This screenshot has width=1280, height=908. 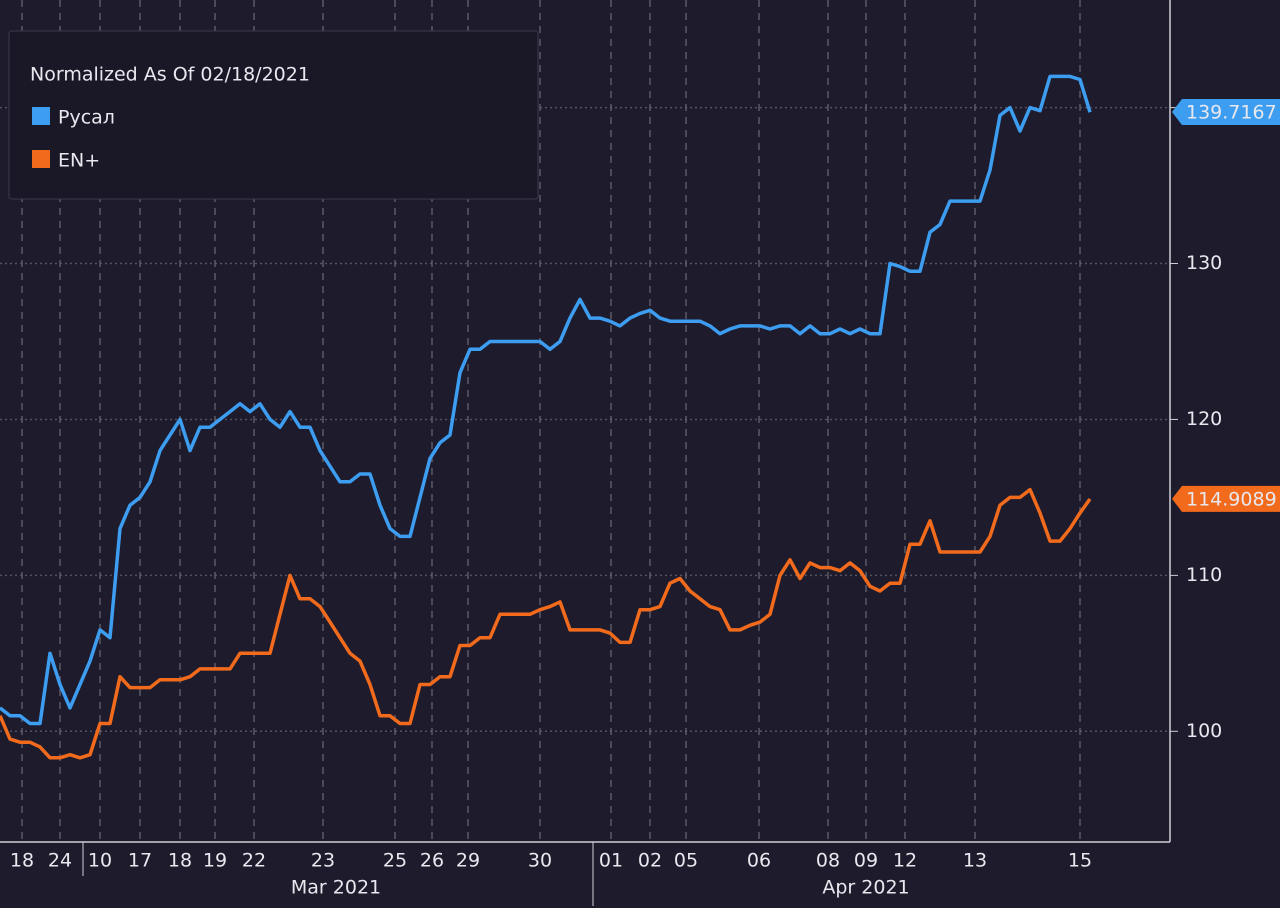 I want to click on x-tick-label: 23, so click(x=323, y=861).